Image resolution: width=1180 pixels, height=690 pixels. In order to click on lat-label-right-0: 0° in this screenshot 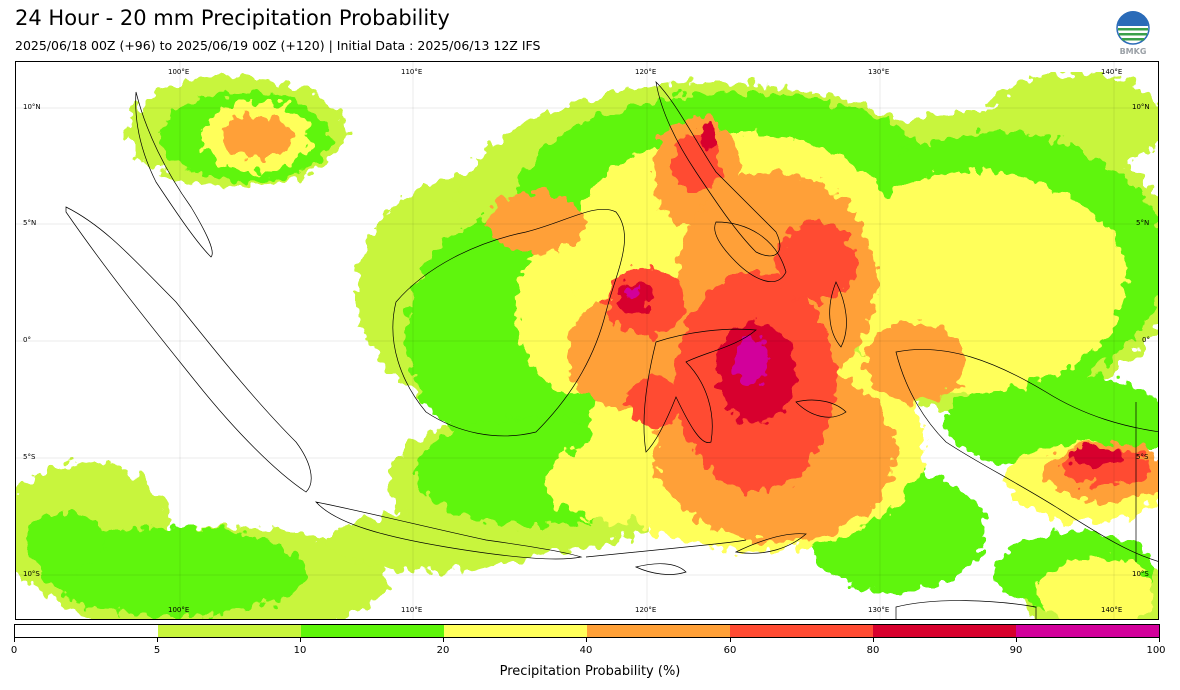, I will do `click(1146, 340)`.